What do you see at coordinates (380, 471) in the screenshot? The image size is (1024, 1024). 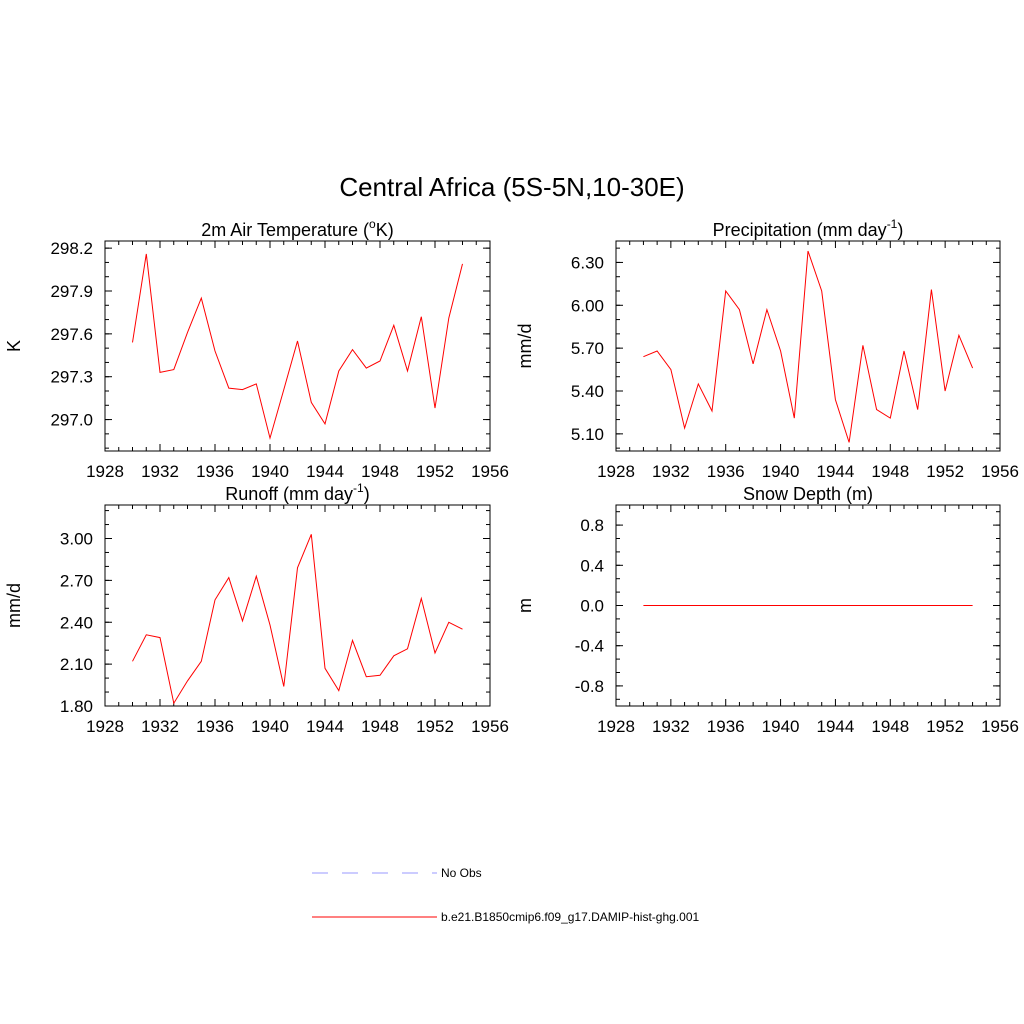 I see `chart-1-xtick-label: 1948` at bounding box center [380, 471].